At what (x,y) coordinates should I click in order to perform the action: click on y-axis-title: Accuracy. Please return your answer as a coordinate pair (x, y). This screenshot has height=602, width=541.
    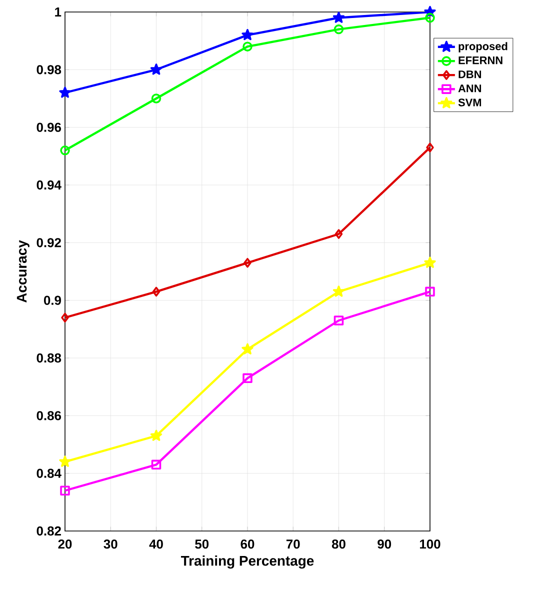
    Looking at the image, I should click on (23, 271).